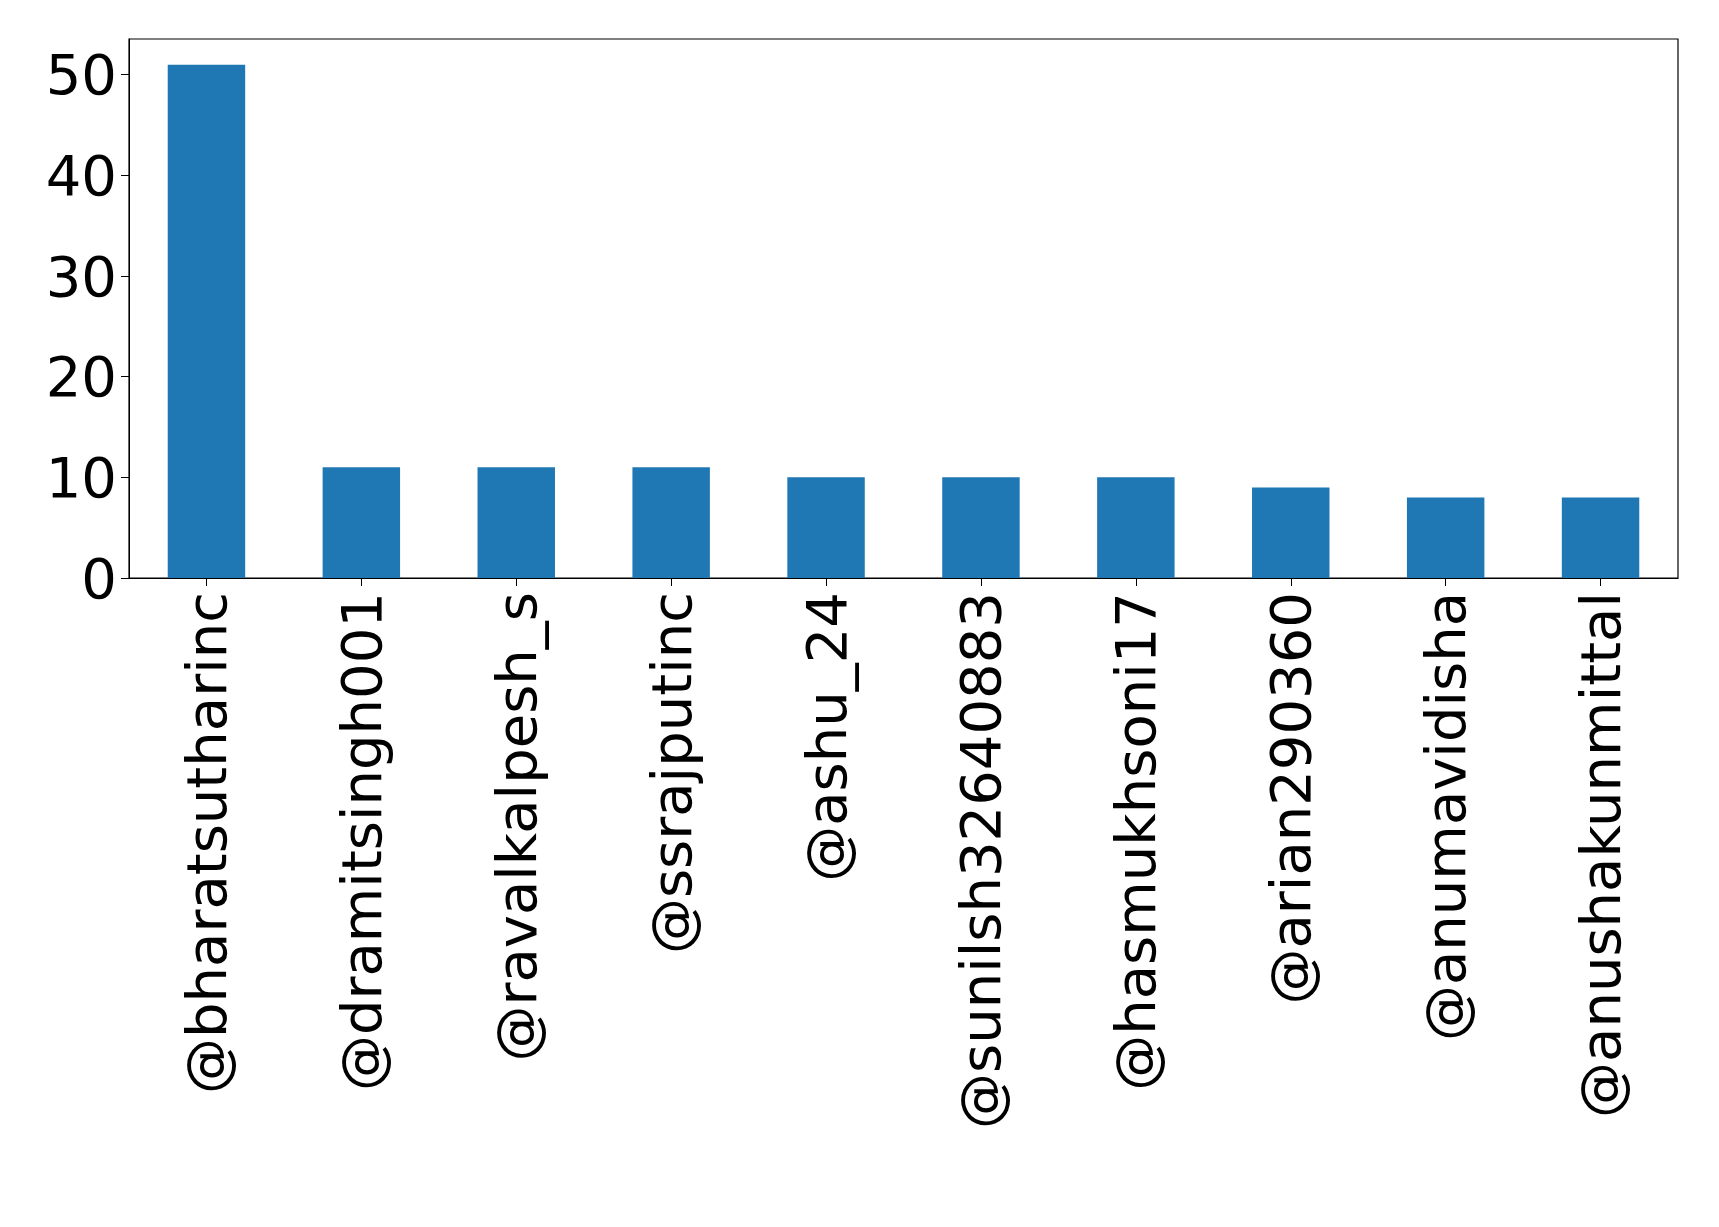 This screenshot has height=1227, width=1719. Describe the element at coordinates (81, 175) in the screenshot. I see `y-tick-label: 40` at that location.